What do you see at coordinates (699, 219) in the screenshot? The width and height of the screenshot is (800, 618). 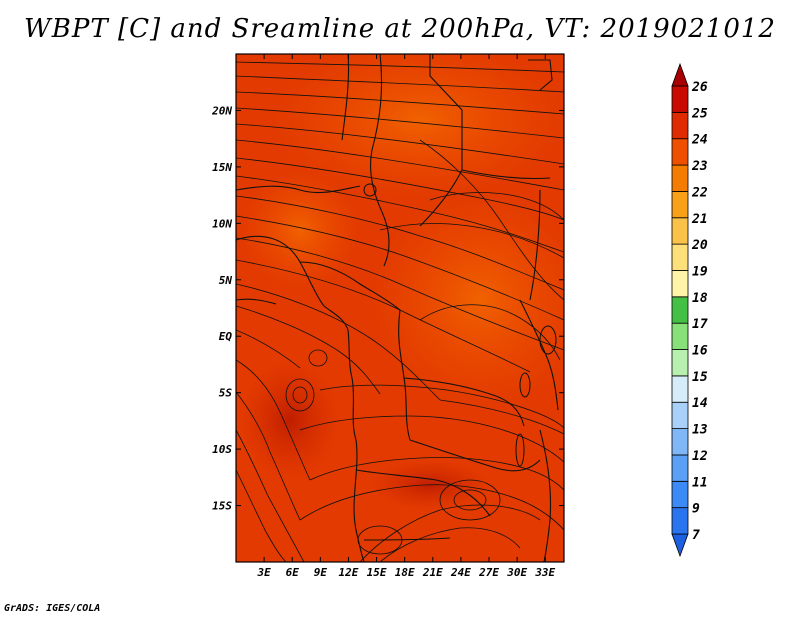 I see `colorbar-label: 21` at bounding box center [699, 219].